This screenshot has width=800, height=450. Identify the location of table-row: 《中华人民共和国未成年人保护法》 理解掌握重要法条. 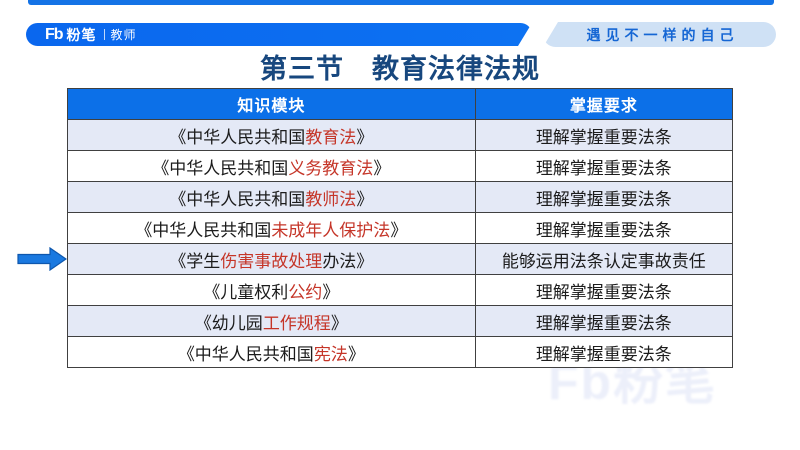
(400, 228).